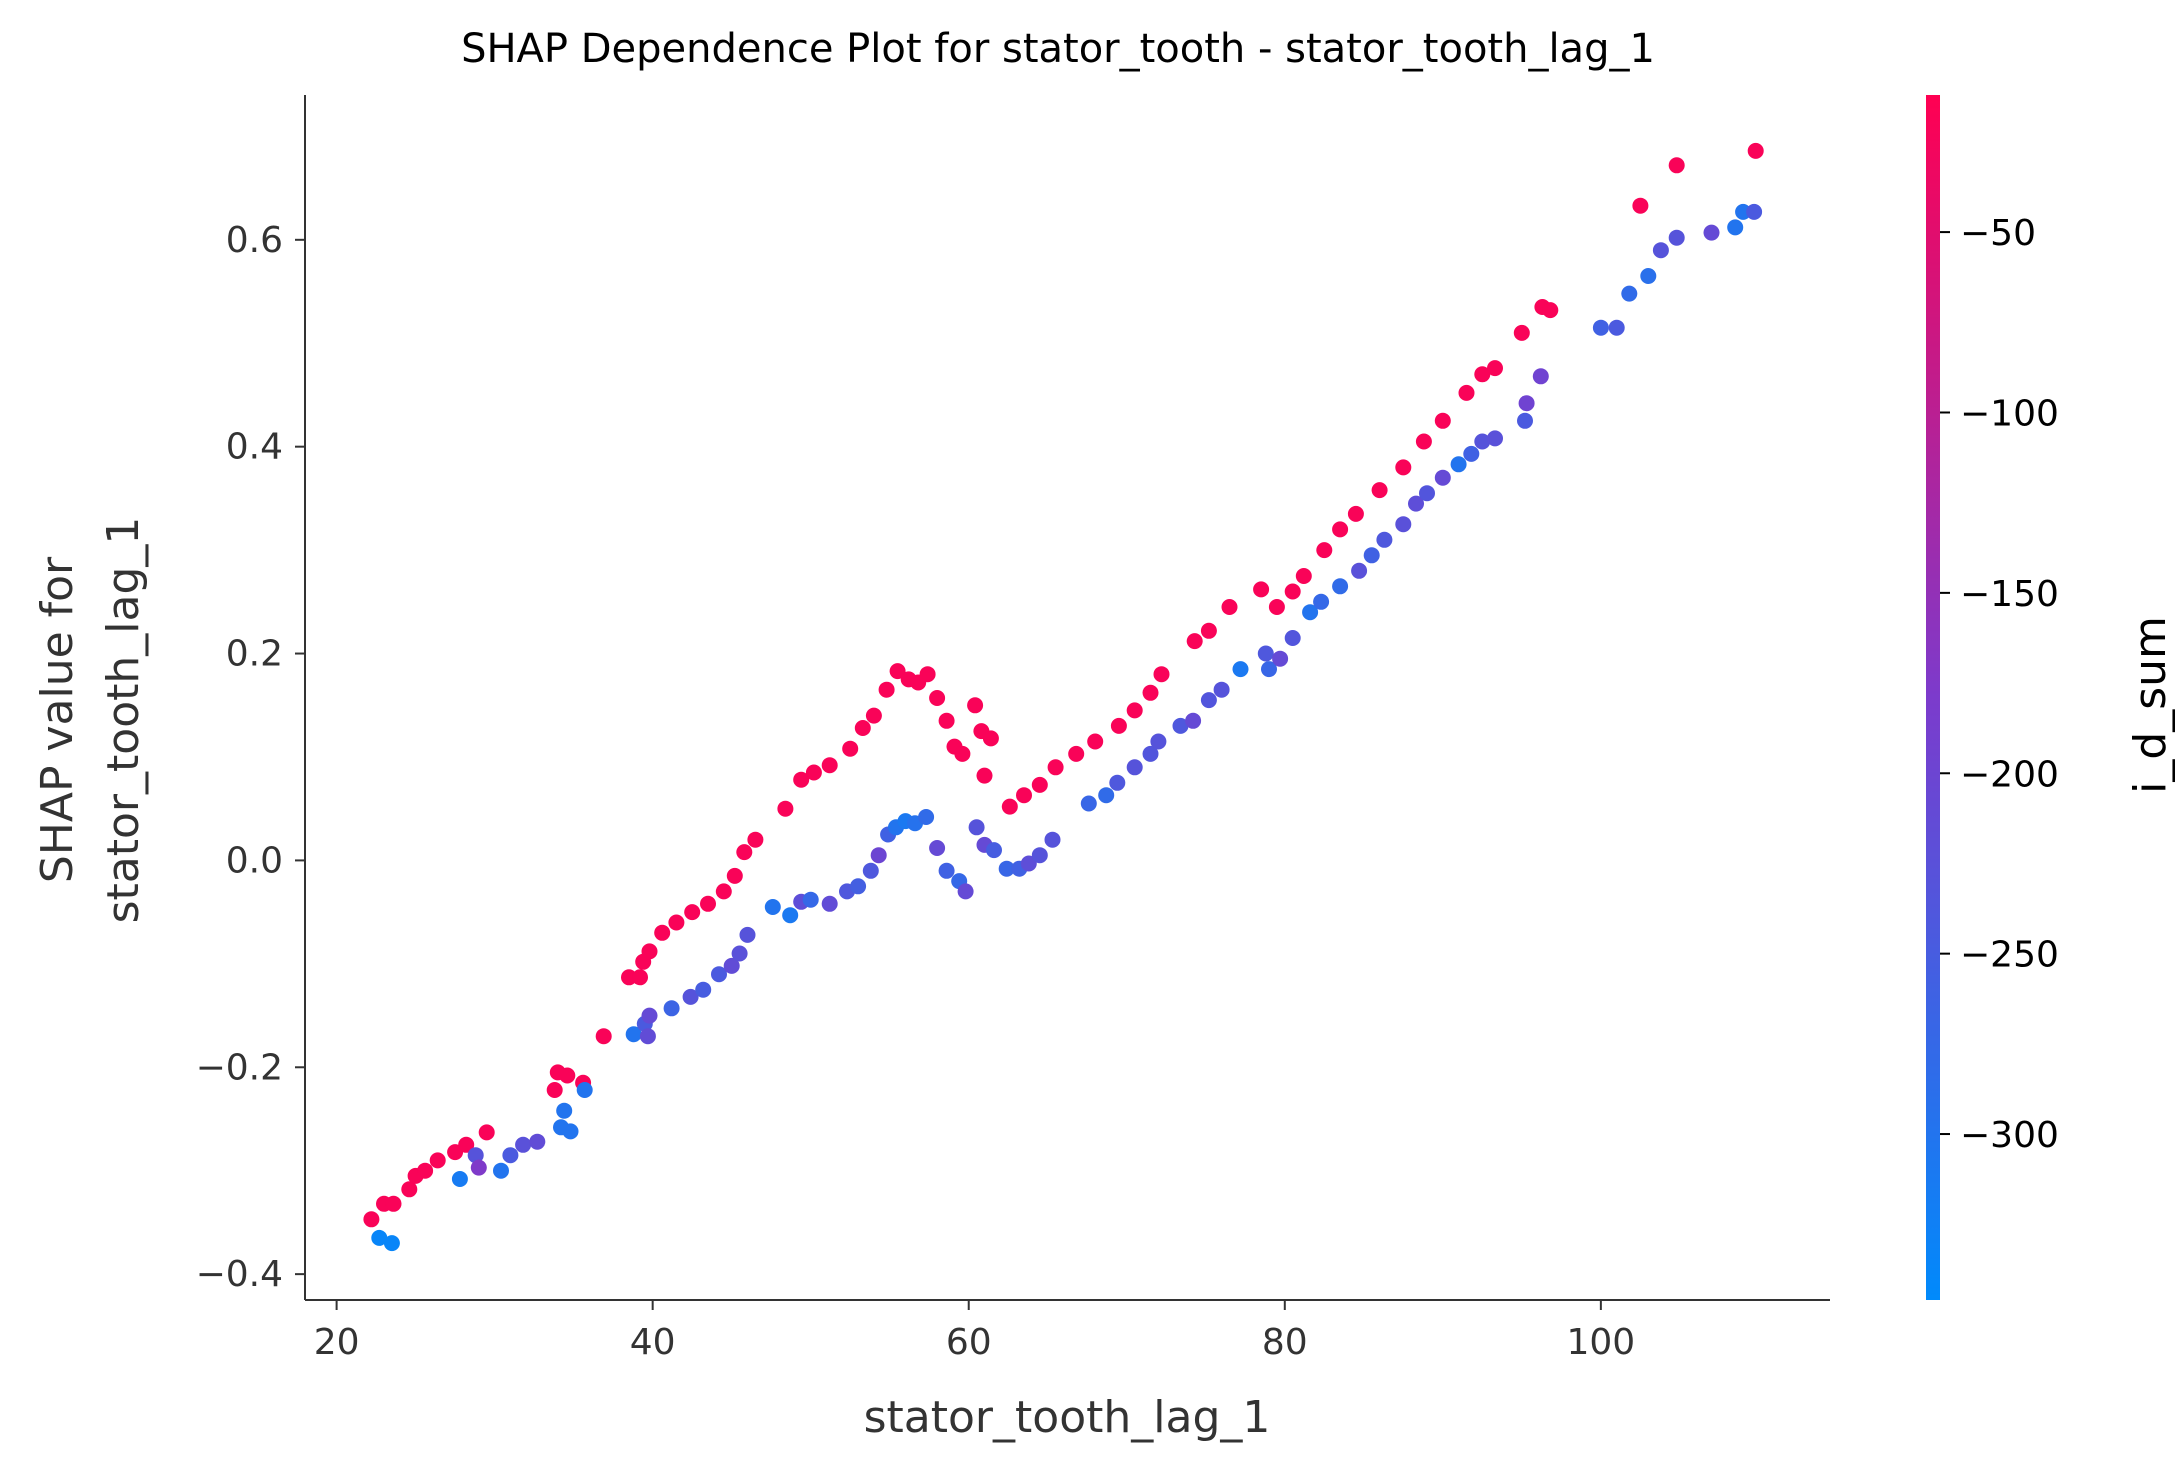  I want to click on colorbar-tick-label: −200, so click(2009, 774).